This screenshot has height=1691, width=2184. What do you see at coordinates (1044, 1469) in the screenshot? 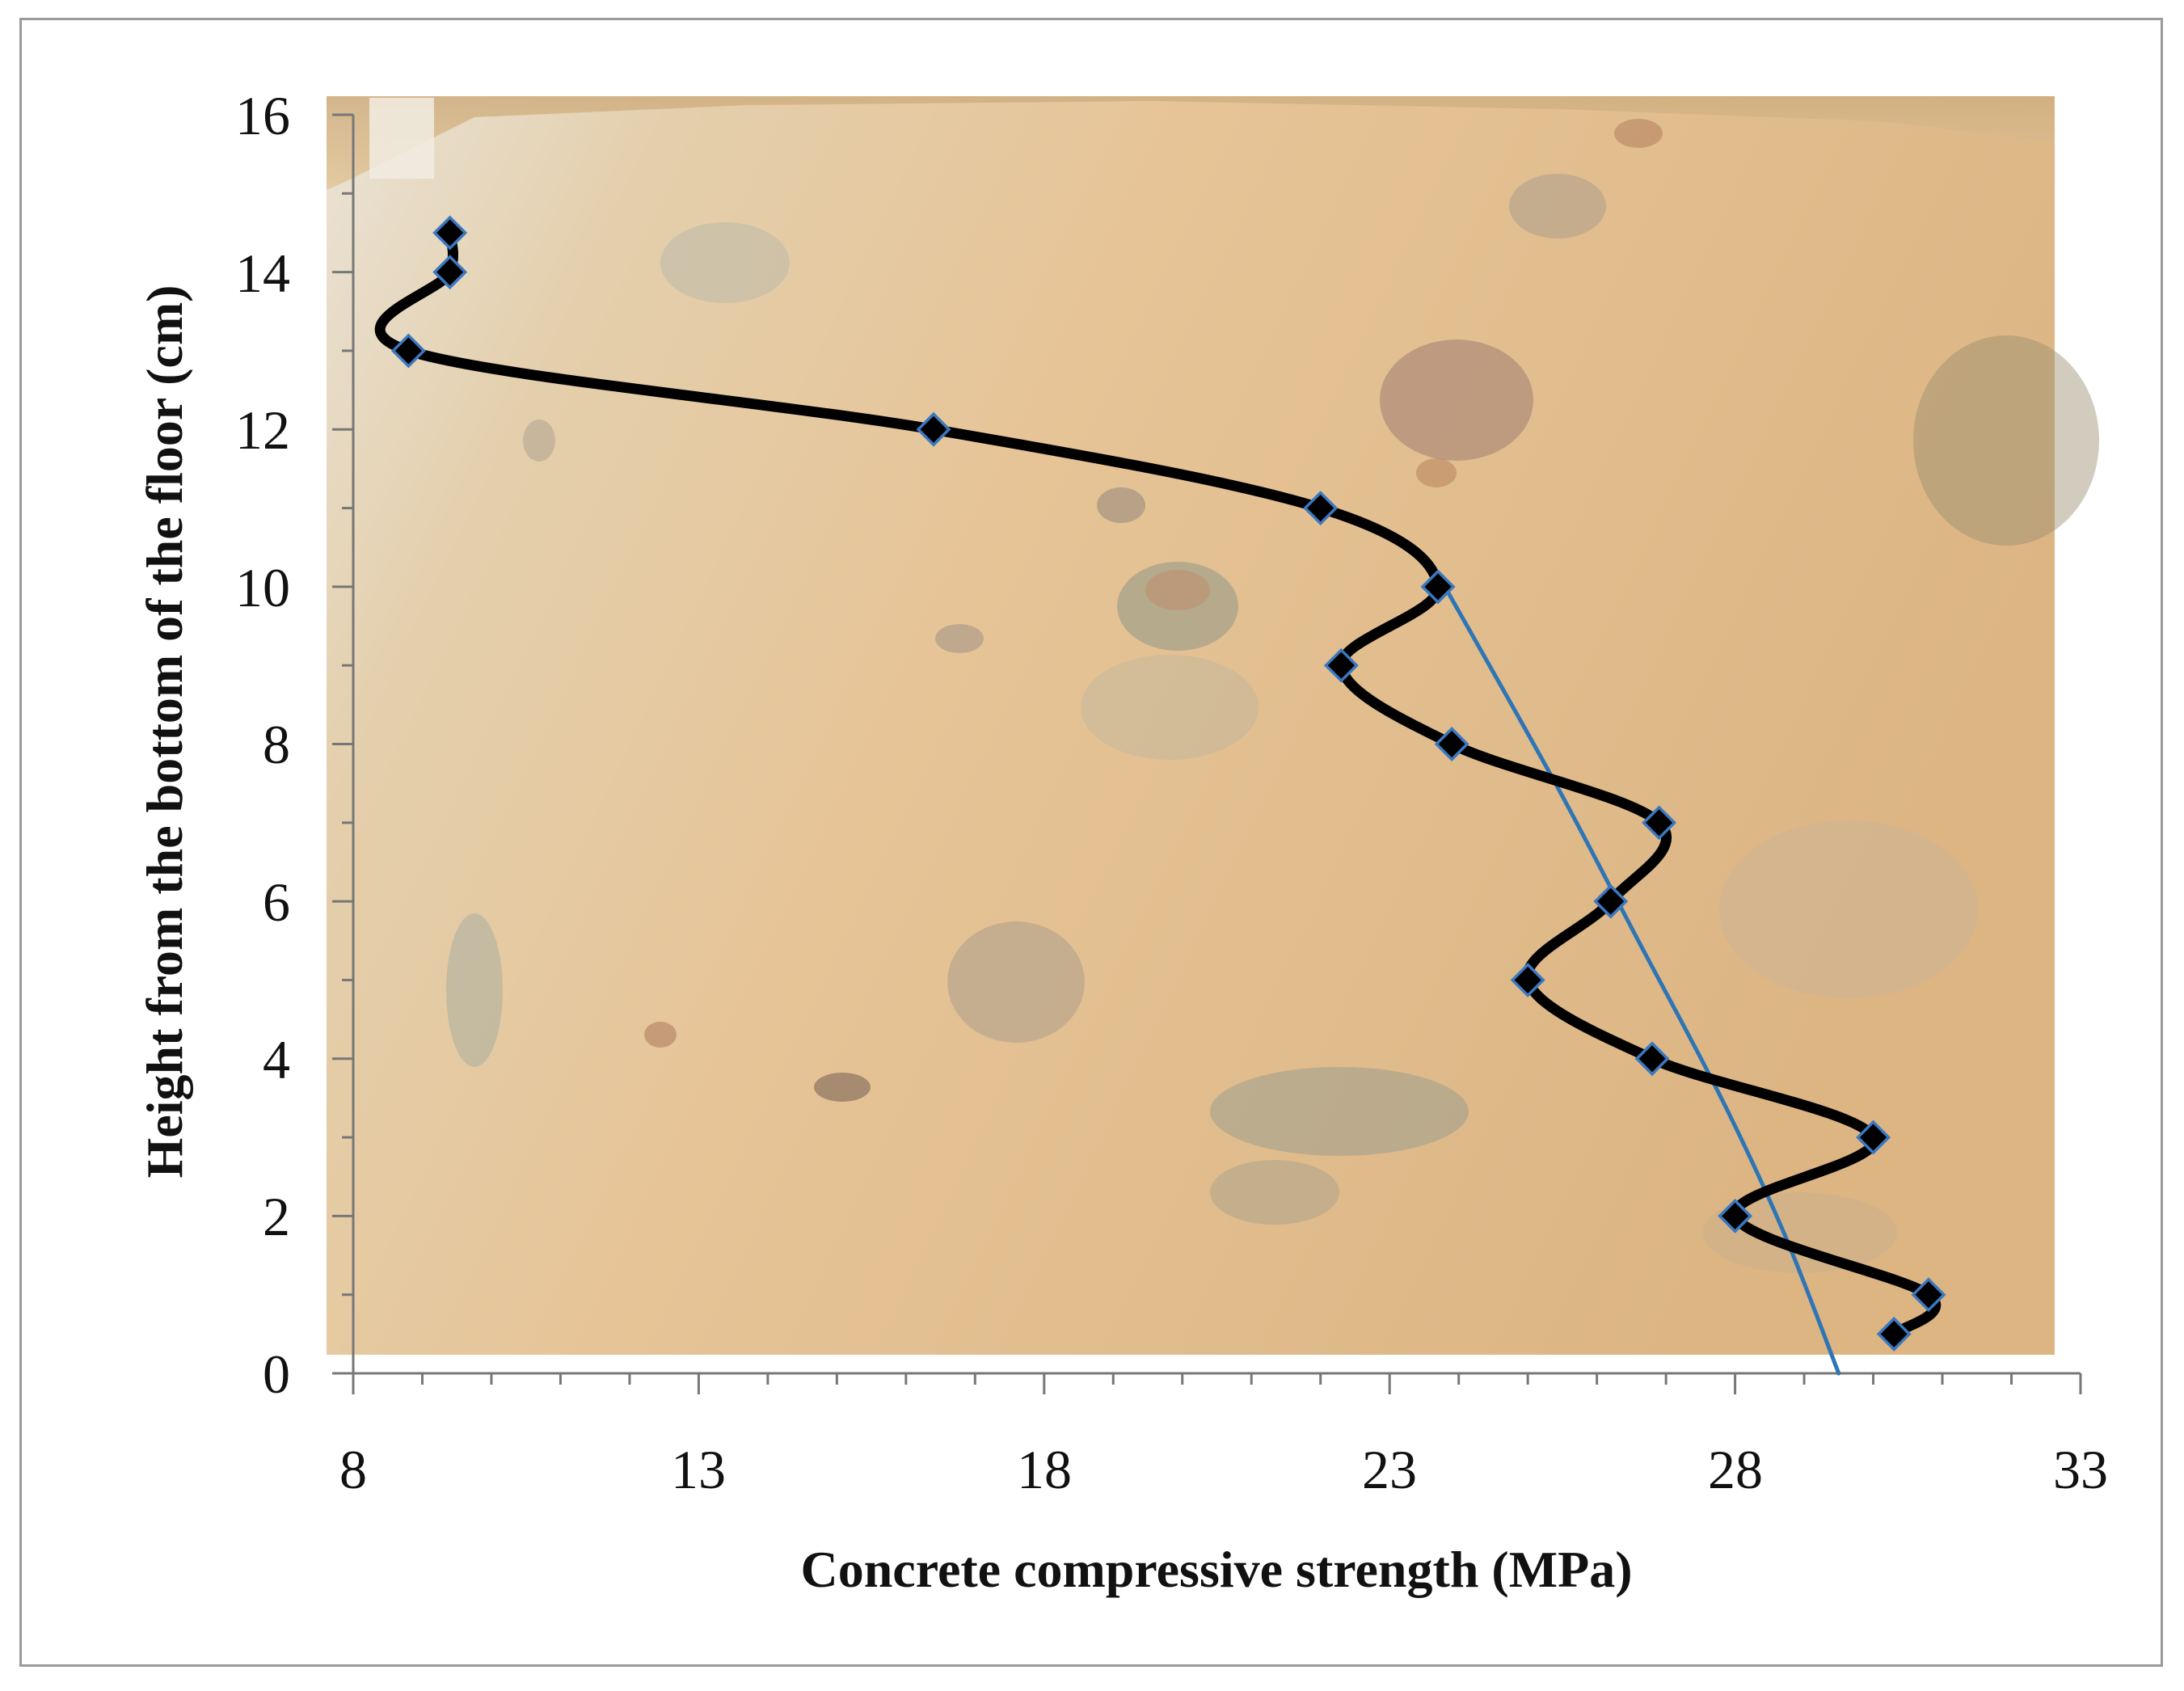
I see `x-tick-label: 18` at bounding box center [1044, 1469].